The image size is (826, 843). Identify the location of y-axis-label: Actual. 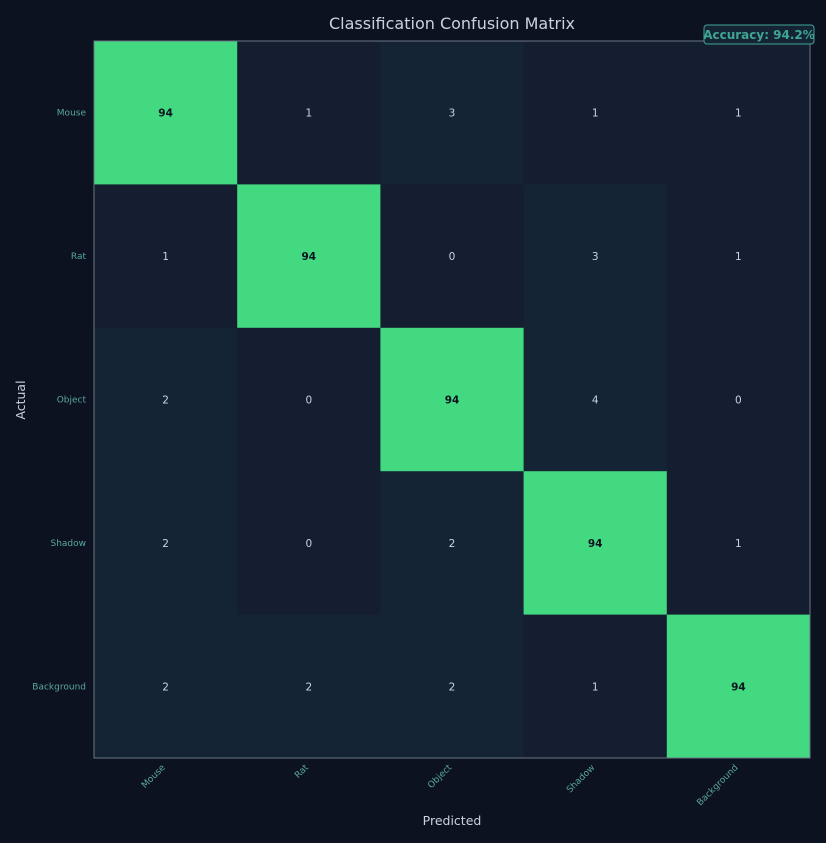
(20, 399).